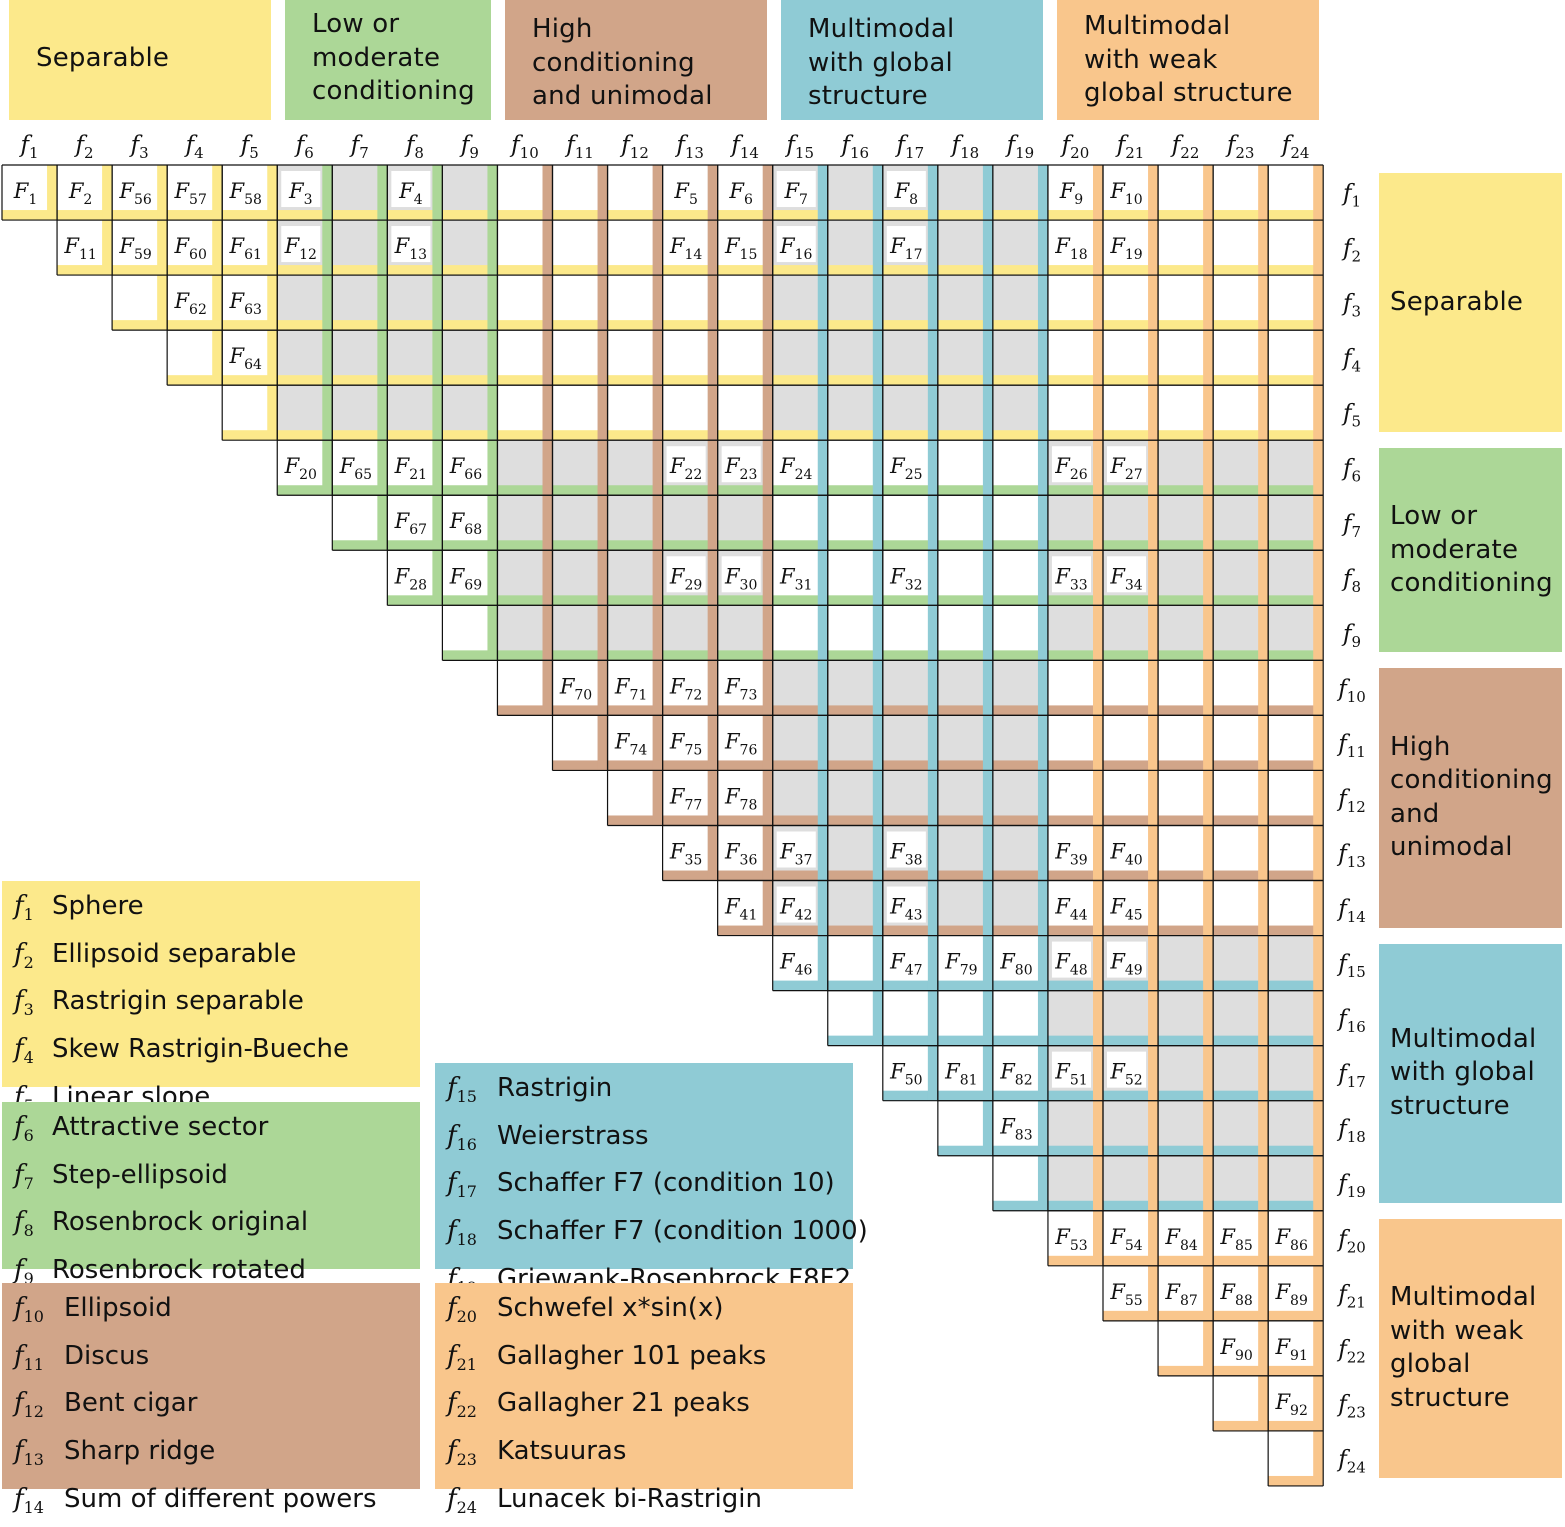 The height and width of the screenshot is (1527, 1565). What do you see at coordinates (249, 147) in the screenshot?
I see `column-header: f5` at bounding box center [249, 147].